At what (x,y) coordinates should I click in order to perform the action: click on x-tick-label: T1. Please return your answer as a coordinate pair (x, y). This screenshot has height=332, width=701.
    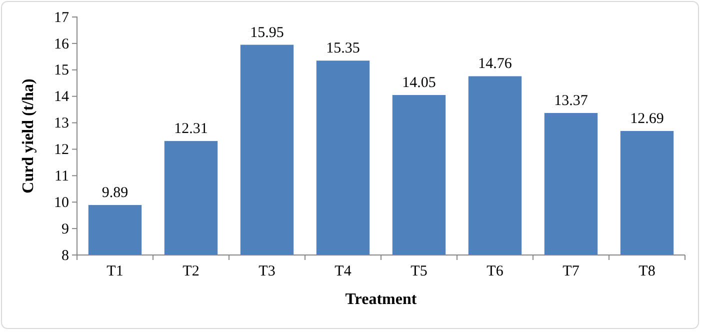
    Looking at the image, I should click on (115, 272).